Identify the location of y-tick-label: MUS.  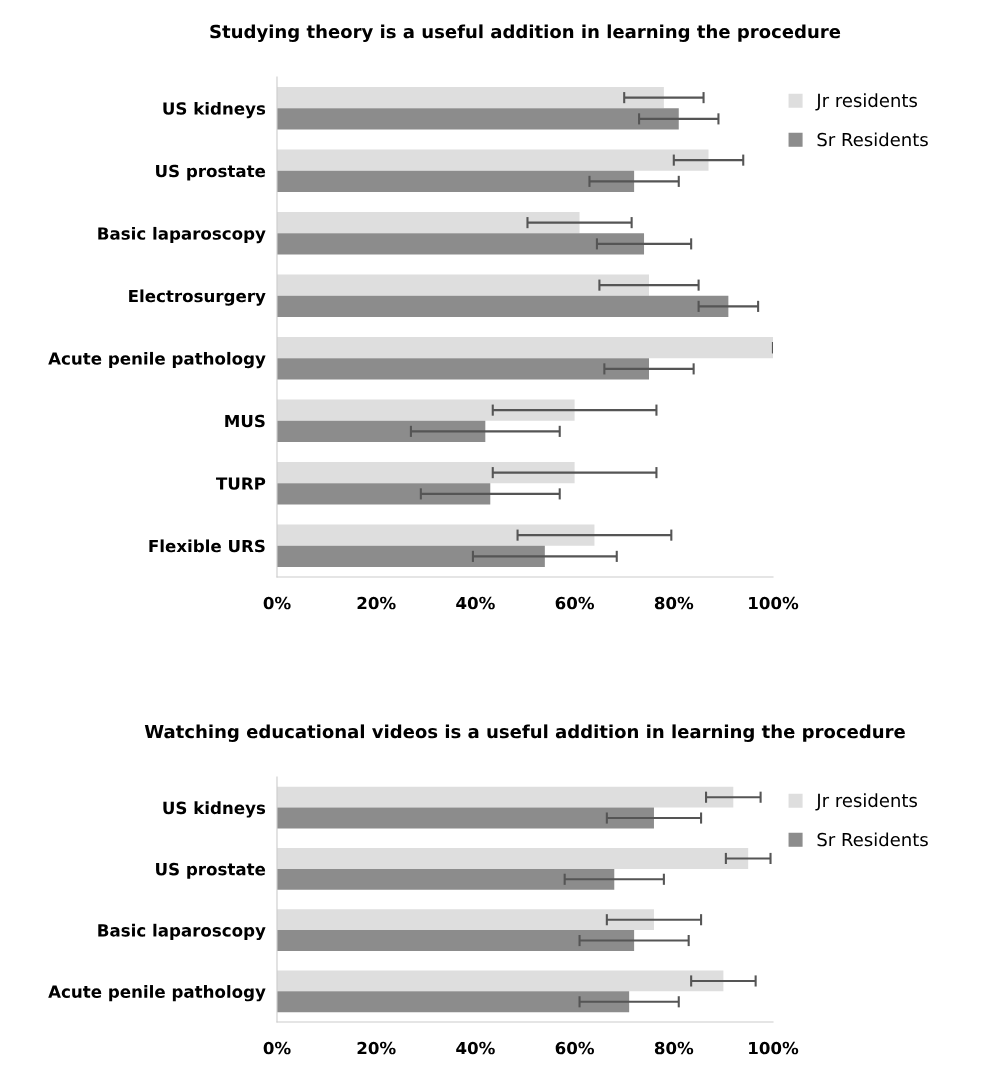
(245, 421).